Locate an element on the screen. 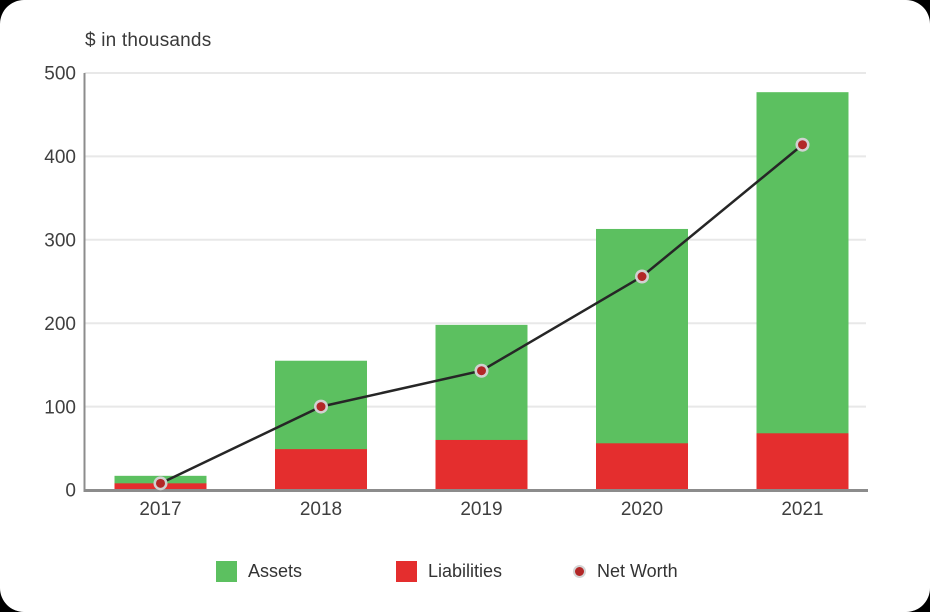 The width and height of the screenshot is (930, 612). legend-item-assets: Assets is located at coordinates (259, 571).